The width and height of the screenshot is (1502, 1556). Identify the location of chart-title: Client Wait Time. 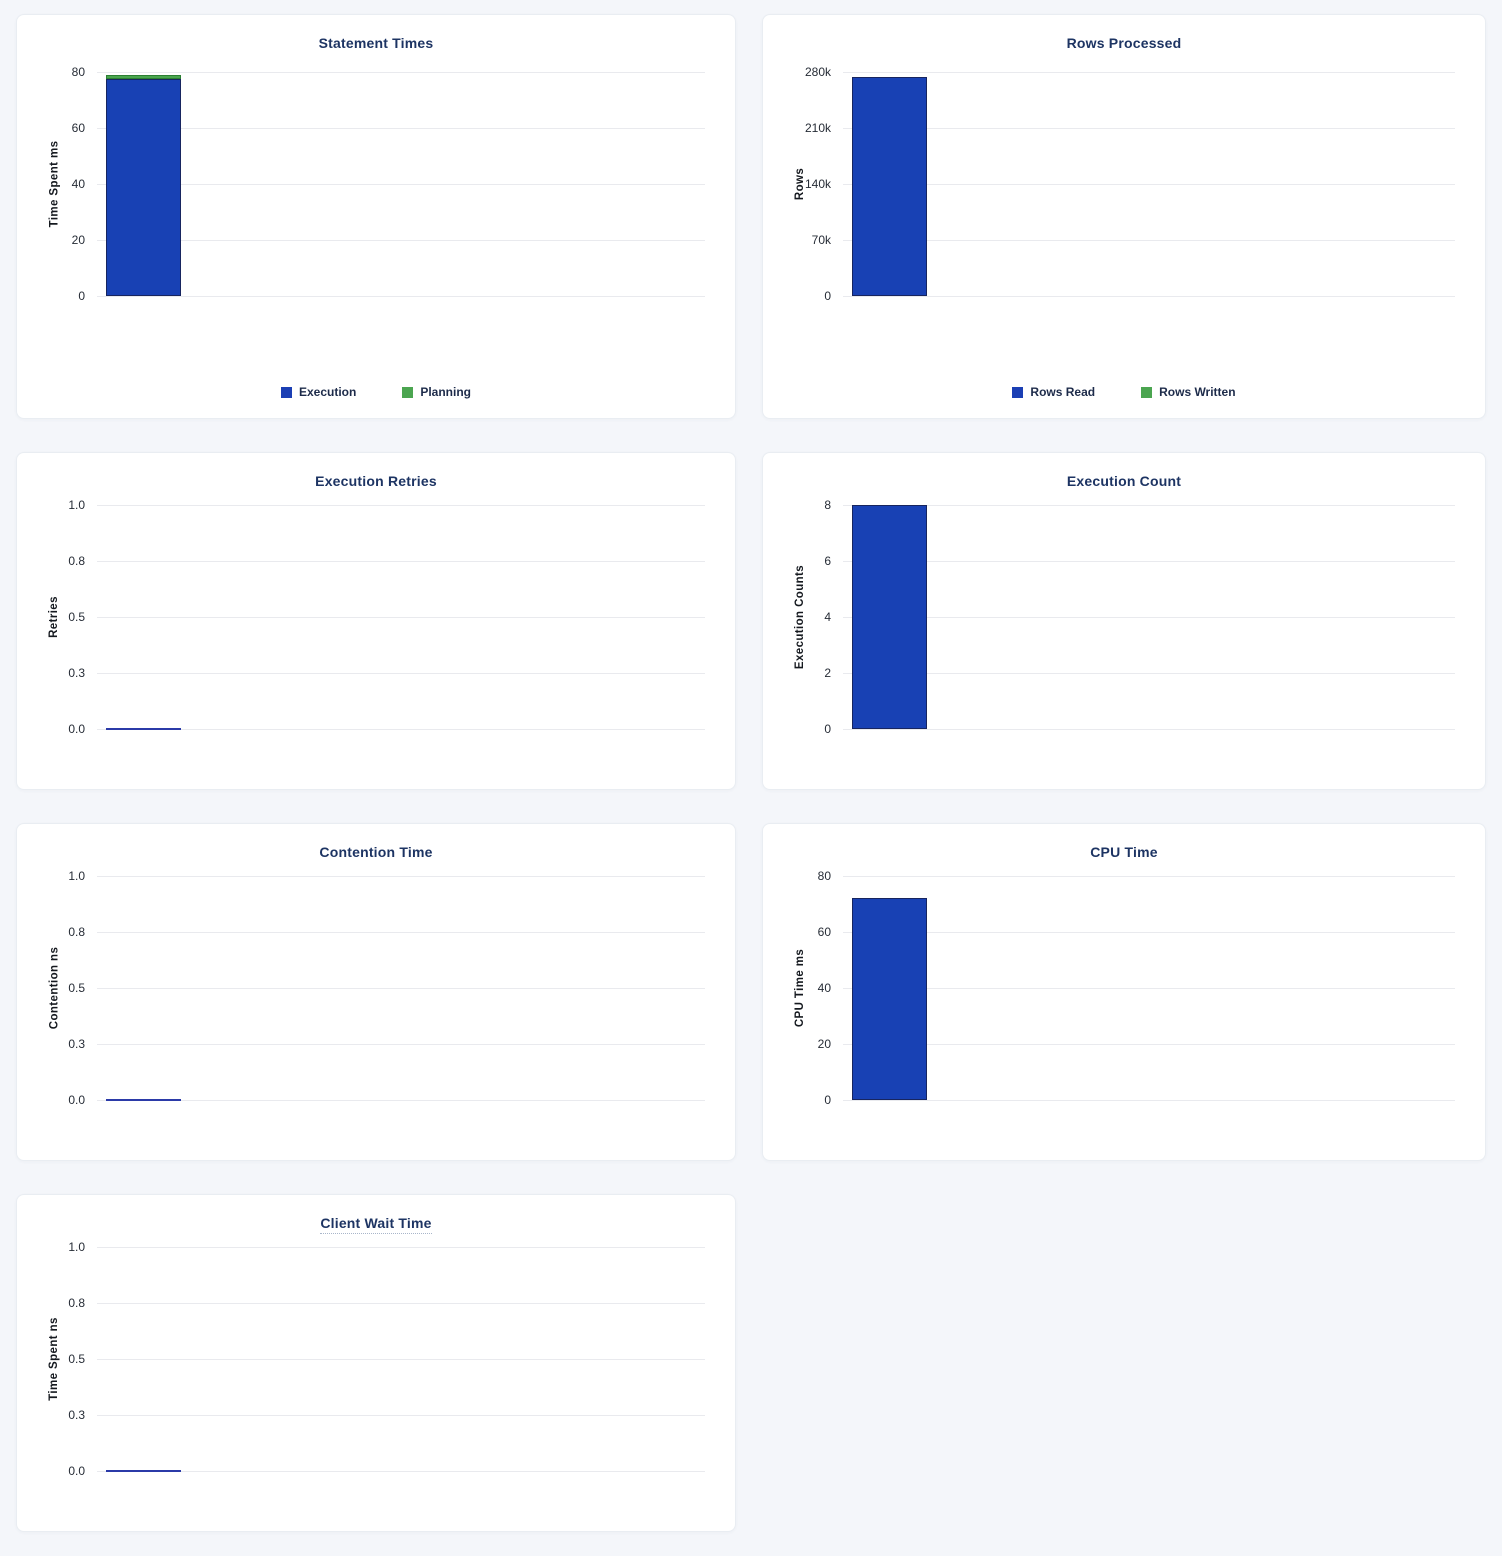
(376, 1224).